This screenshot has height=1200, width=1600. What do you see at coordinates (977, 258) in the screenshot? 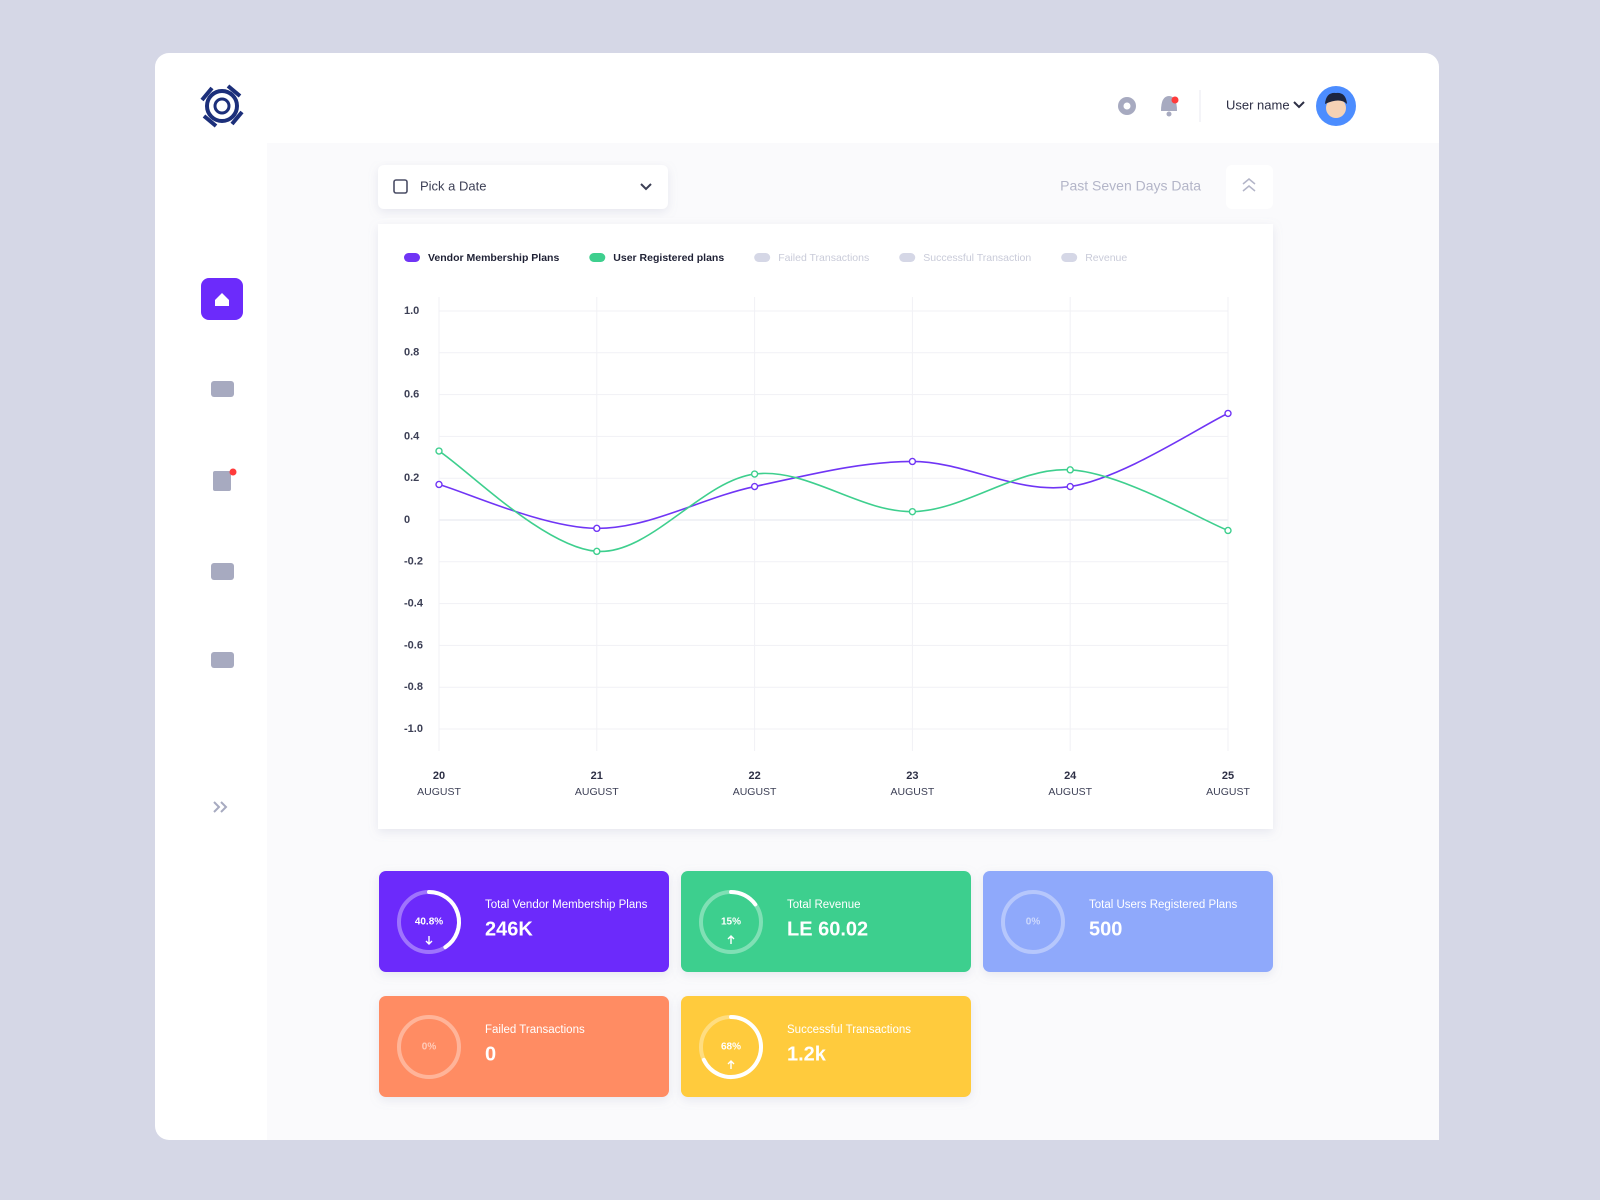
I see `legend-label: Successful Transaction` at bounding box center [977, 258].